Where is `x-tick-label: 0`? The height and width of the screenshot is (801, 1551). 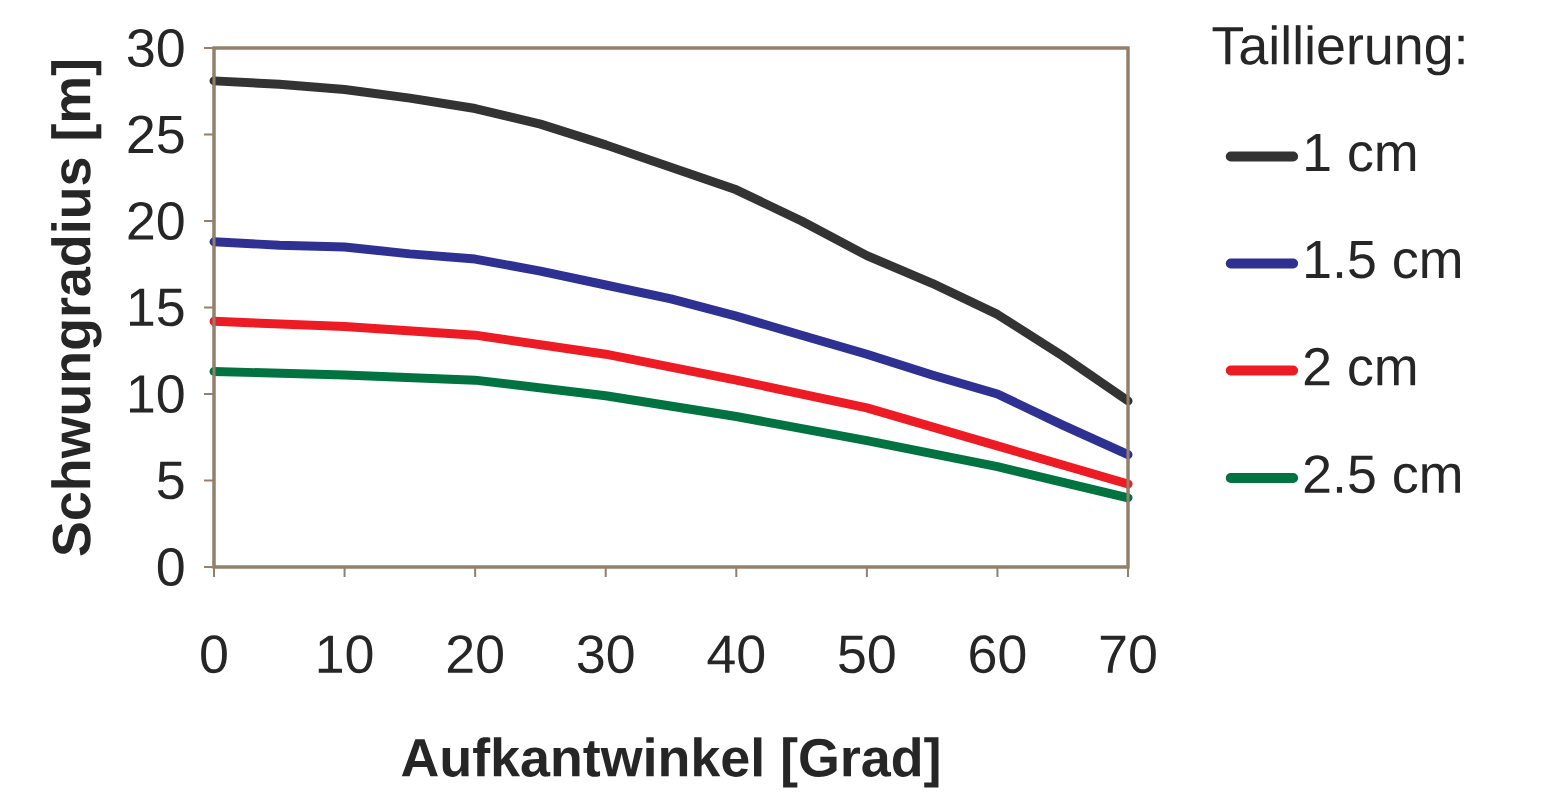 x-tick-label: 0 is located at coordinates (214, 654).